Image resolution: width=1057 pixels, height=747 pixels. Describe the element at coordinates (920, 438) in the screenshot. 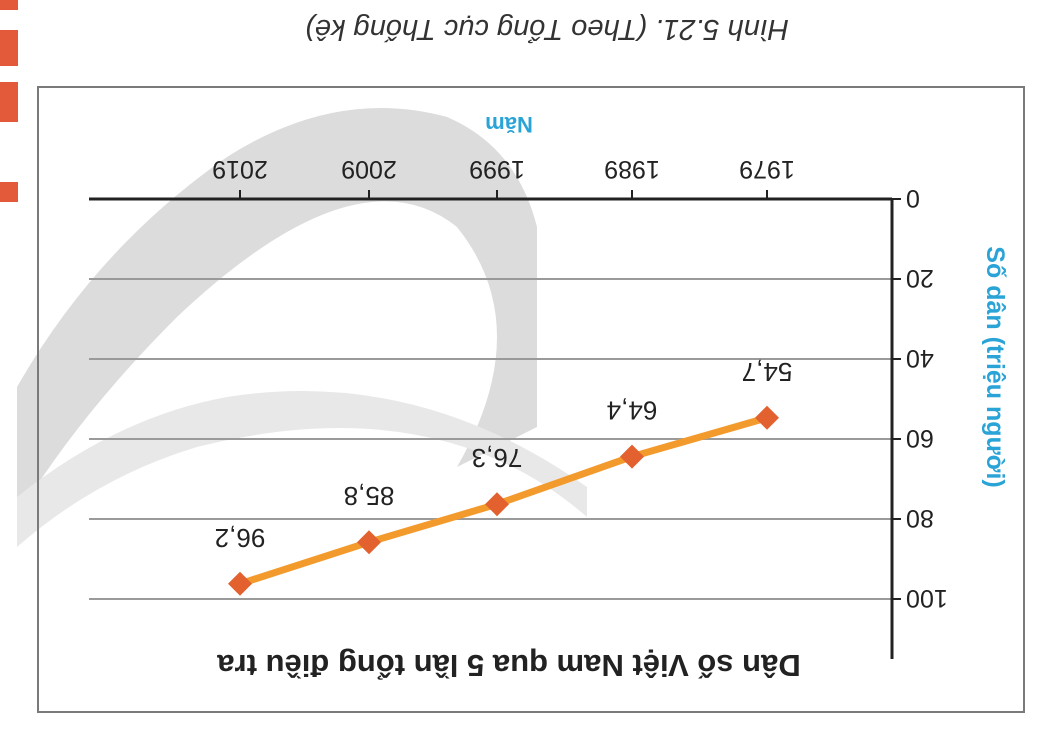

I see `y-tick-label-60: 60` at that location.